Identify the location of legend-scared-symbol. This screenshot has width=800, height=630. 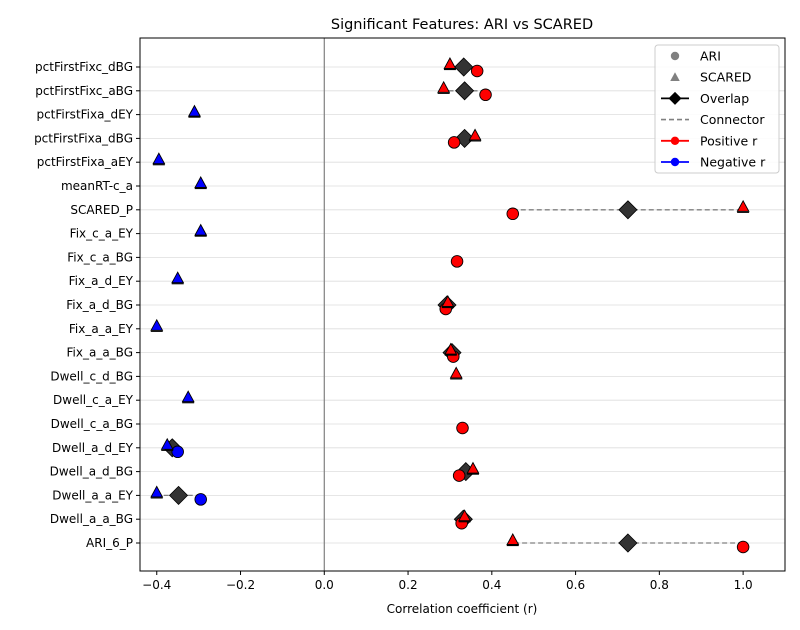
(675, 76).